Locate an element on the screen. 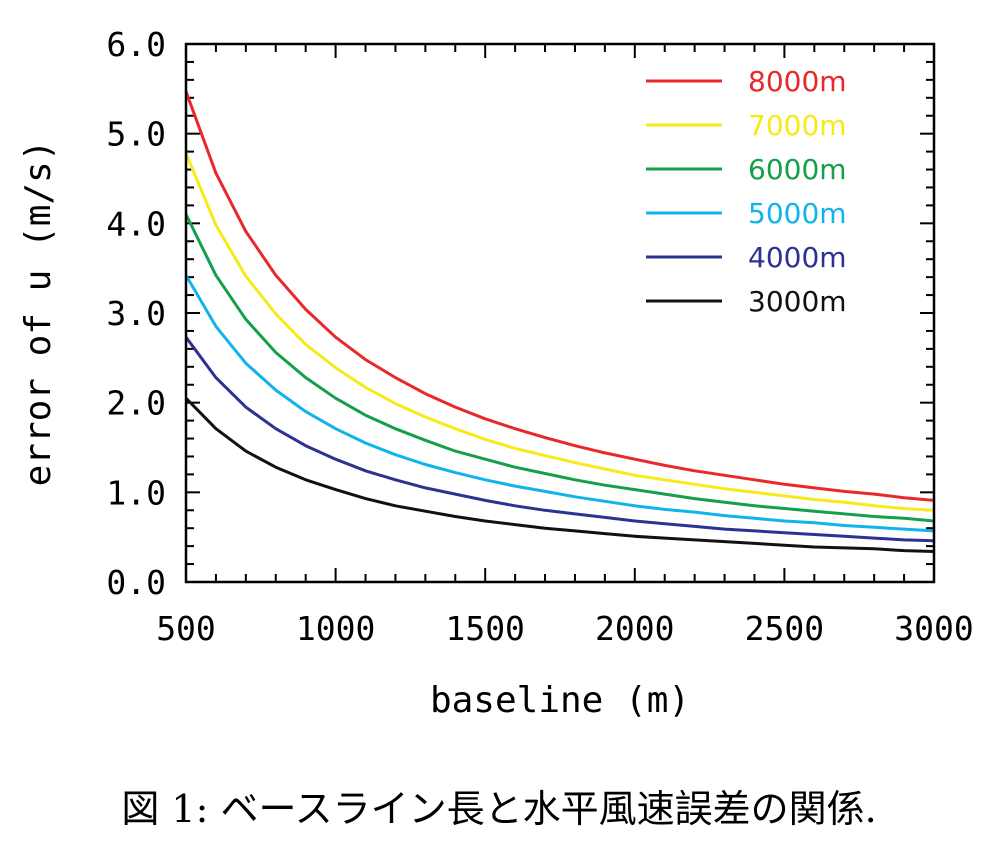  series-line-3000m is located at coordinates (559, 475).